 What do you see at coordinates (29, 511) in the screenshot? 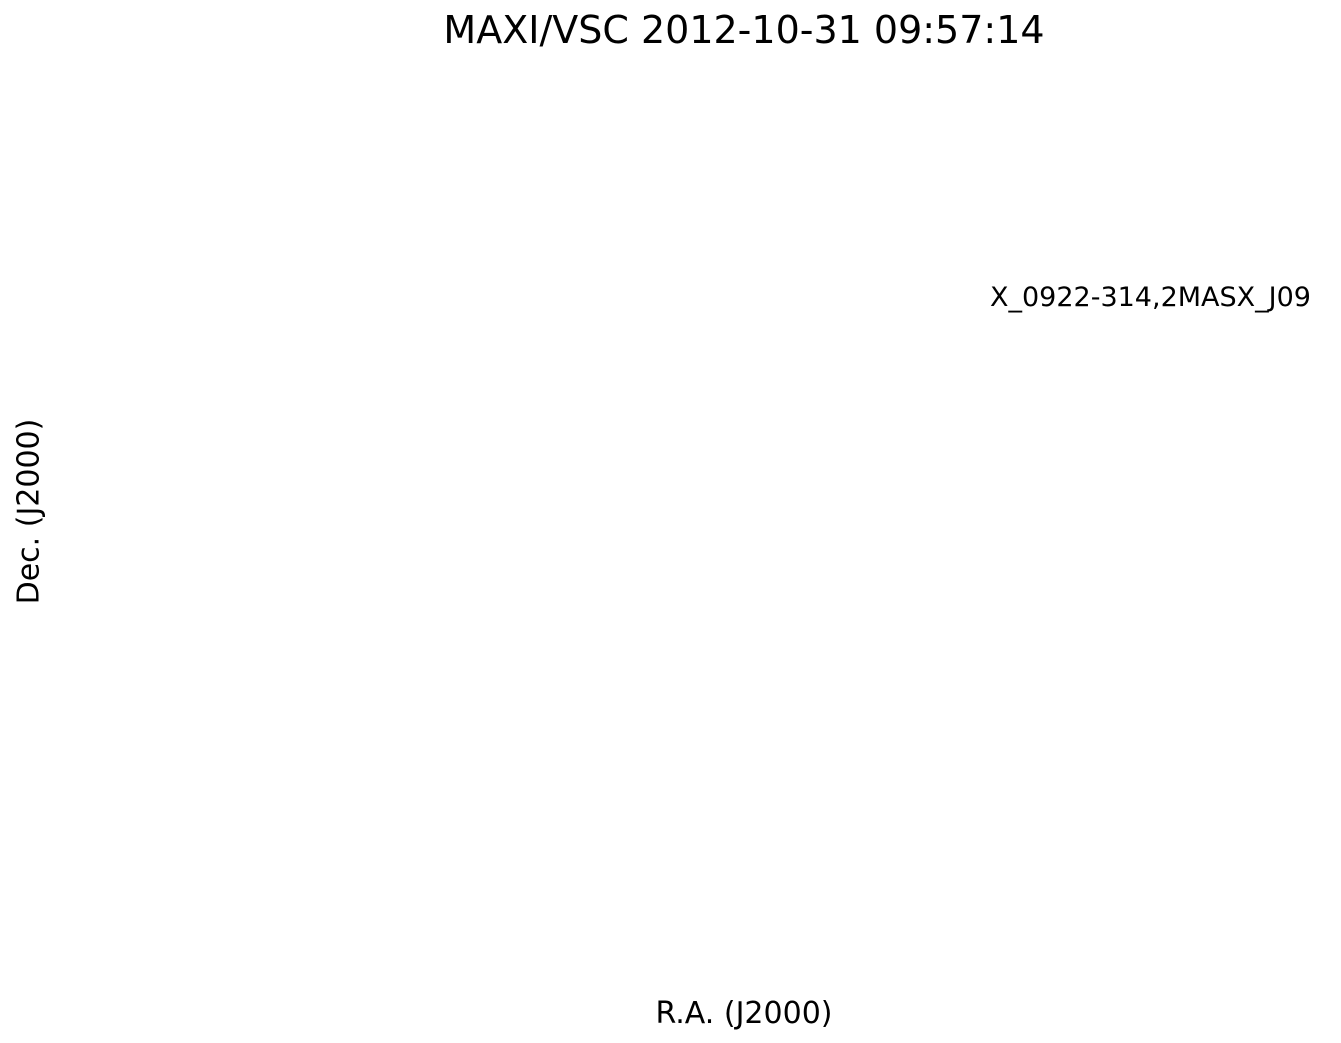
I see `y-axis-label: Dec. (J2000)` at bounding box center [29, 511].